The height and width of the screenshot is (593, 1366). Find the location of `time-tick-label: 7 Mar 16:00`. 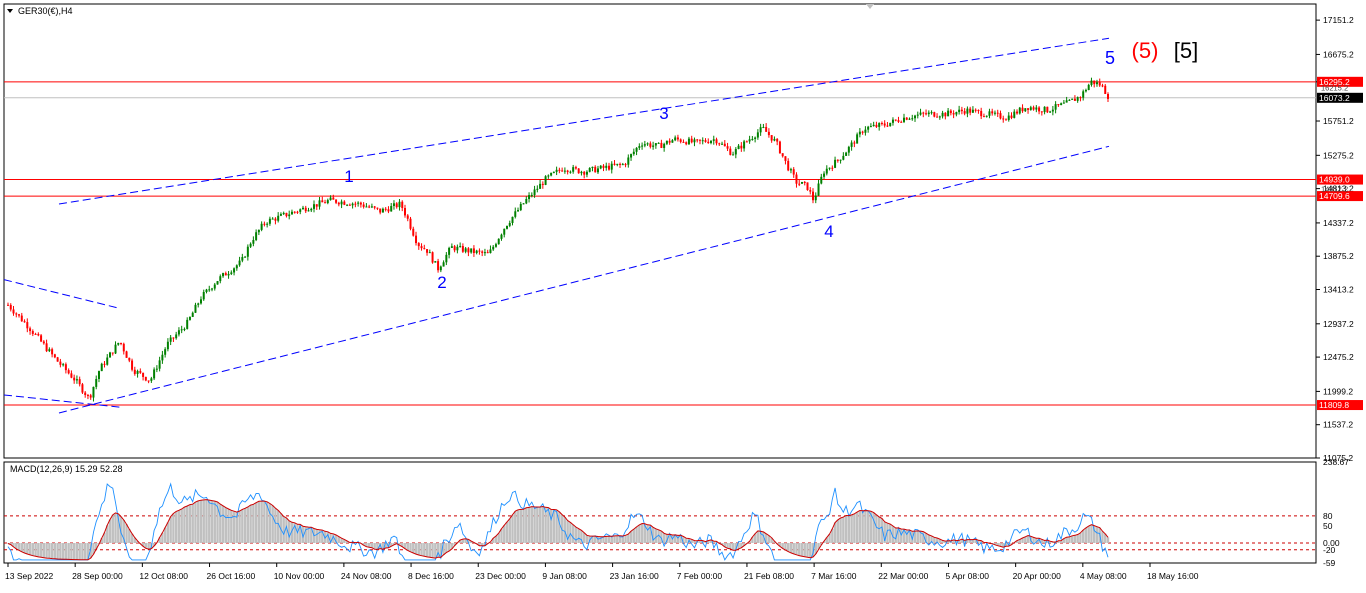

time-tick-label: 7 Mar 16:00 is located at coordinates (834, 576).